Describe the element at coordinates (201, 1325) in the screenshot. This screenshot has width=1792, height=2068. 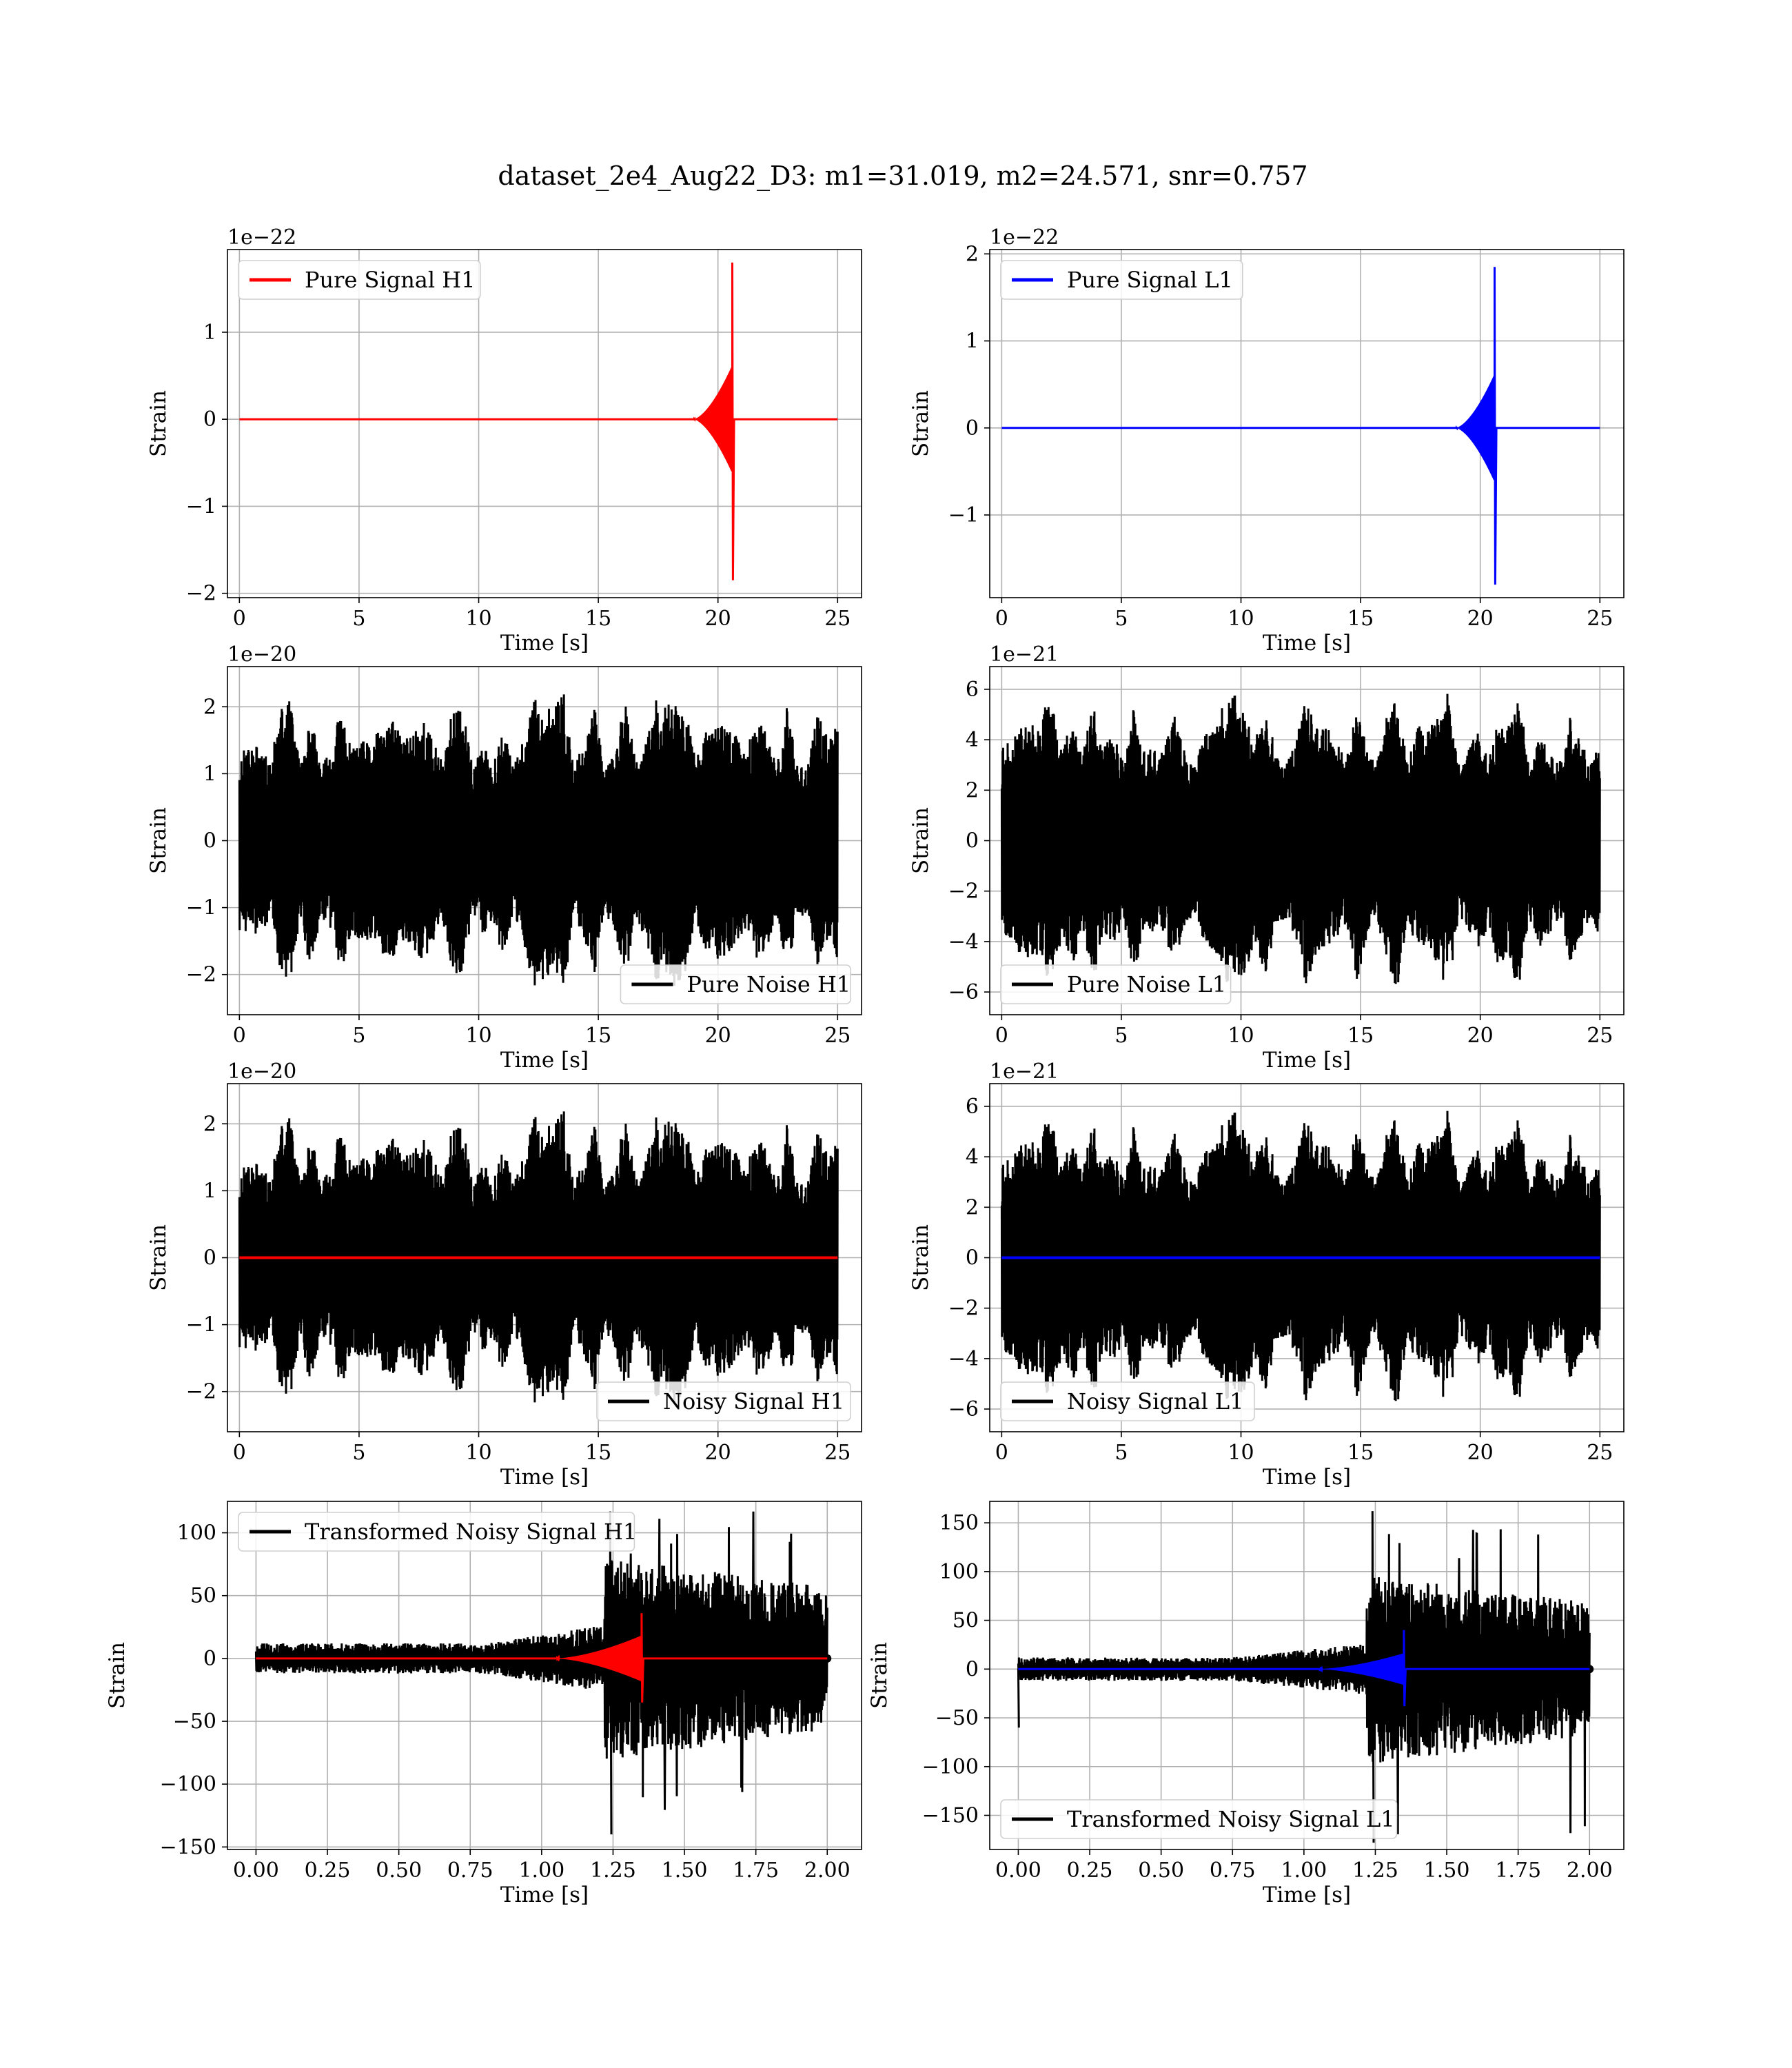
I see `y-tick-label: −1` at that location.